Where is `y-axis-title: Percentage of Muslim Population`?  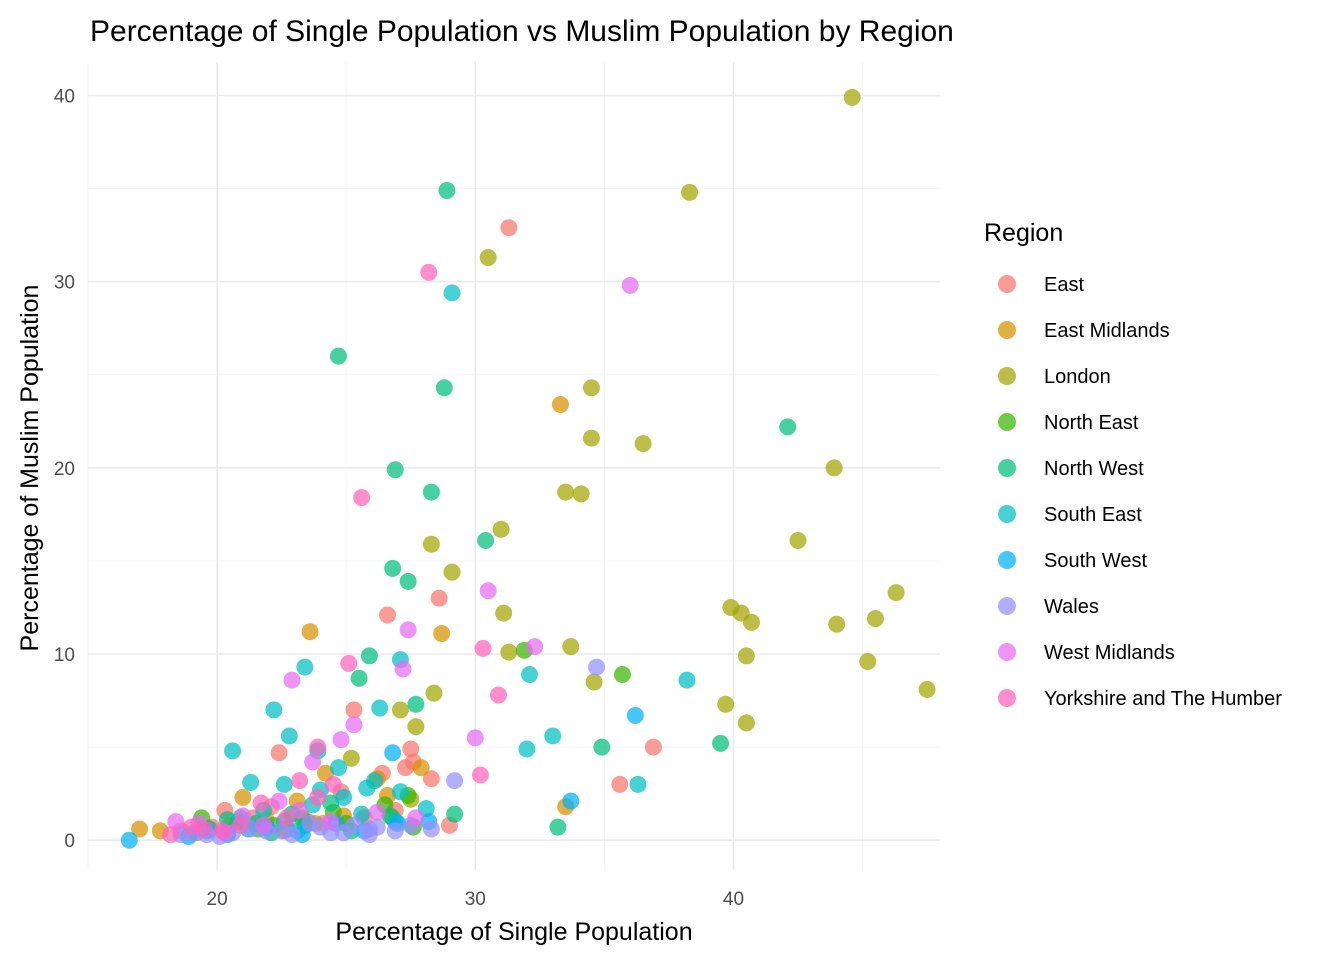
y-axis-title: Percentage of Muslim Population is located at coordinates (30, 468).